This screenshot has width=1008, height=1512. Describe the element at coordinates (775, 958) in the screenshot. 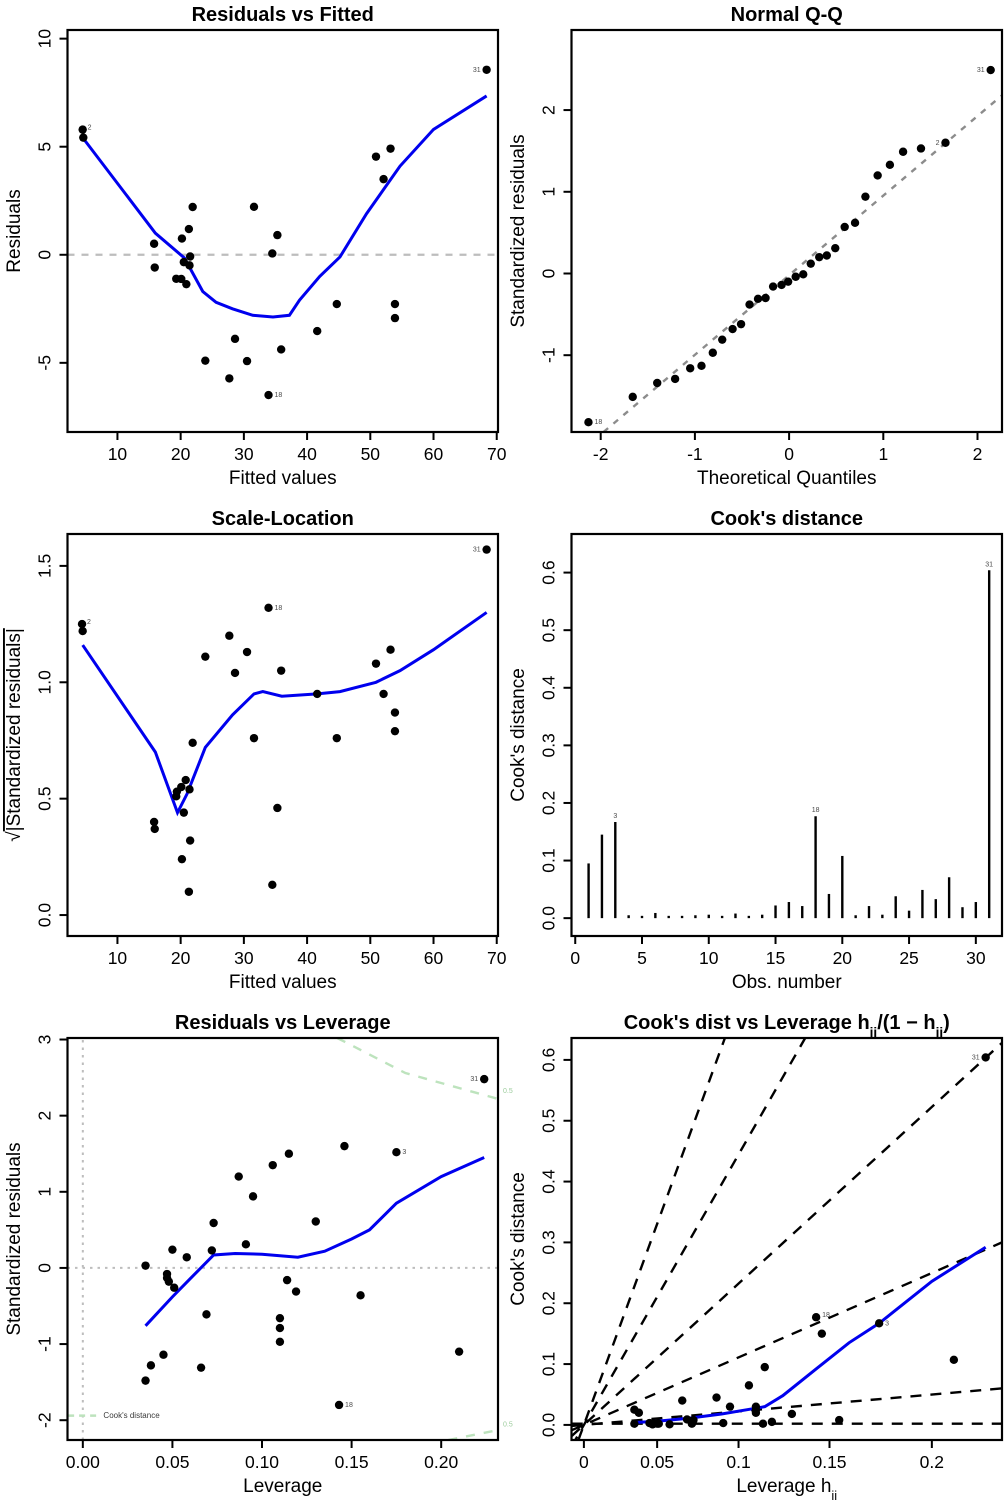

I see `svg-text: 15` at that location.